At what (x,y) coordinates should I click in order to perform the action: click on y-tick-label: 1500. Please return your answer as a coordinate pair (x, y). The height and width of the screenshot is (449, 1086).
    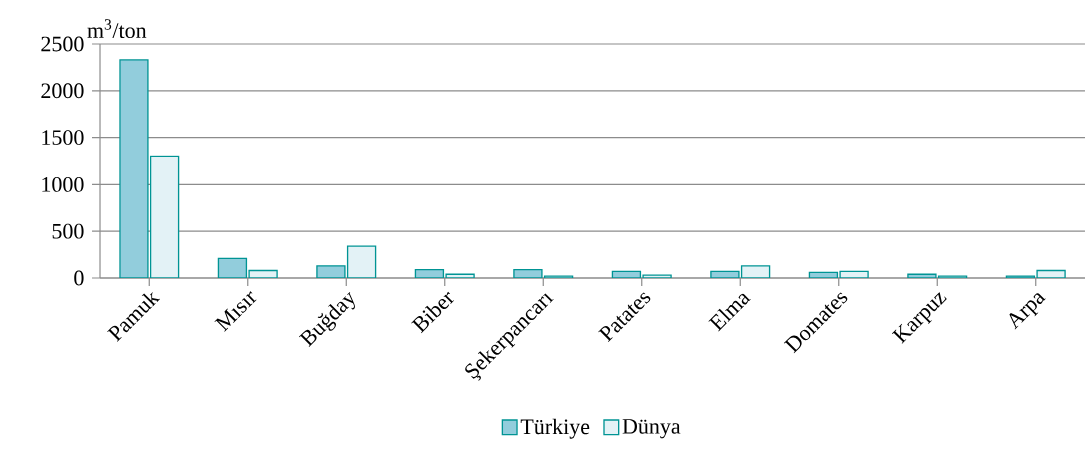
    Looking at the image, I should click on (63, 138).